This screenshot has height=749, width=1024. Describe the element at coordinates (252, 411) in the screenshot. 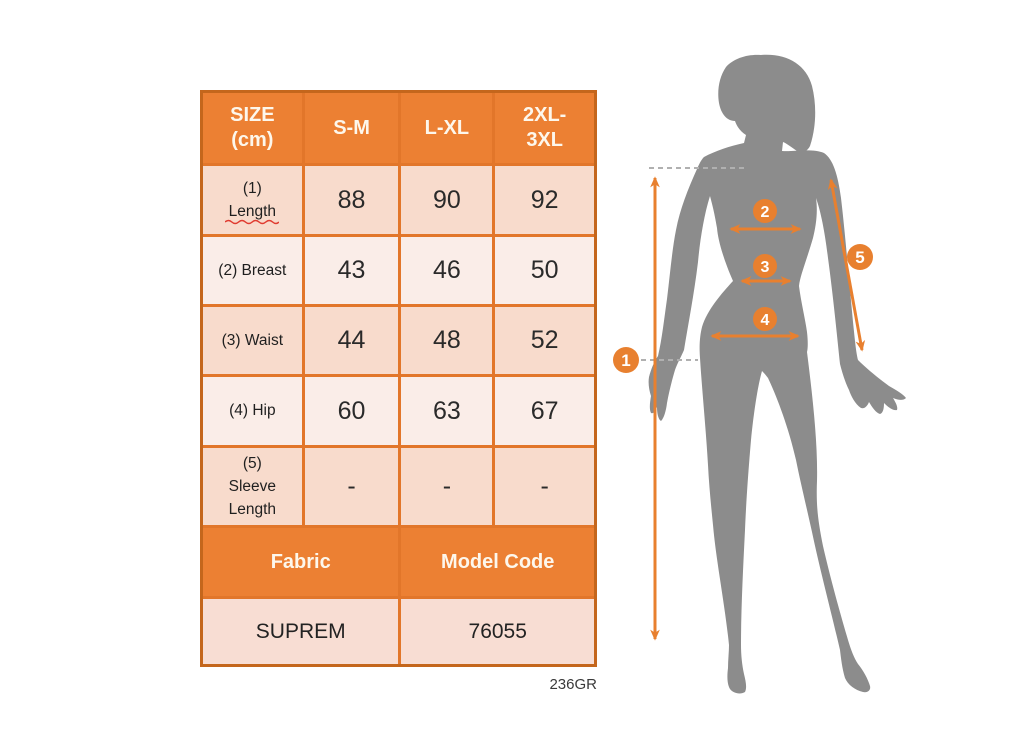

I see `row-label-hip: (4) Hip` at that location.